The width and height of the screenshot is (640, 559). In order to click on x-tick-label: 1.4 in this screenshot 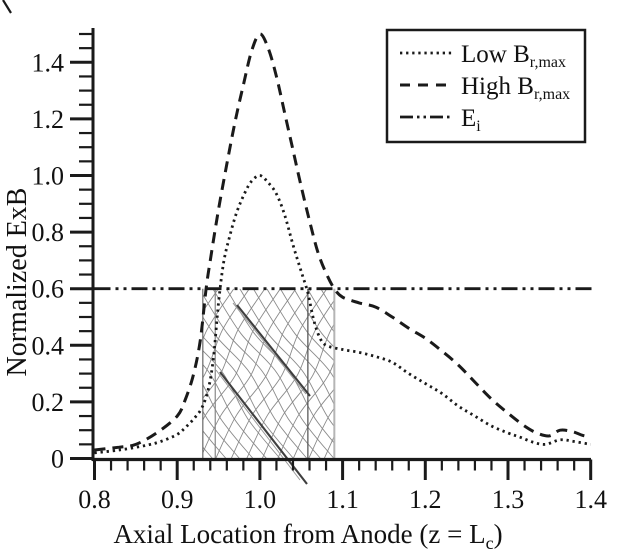, I will do `click(590, 499)`.